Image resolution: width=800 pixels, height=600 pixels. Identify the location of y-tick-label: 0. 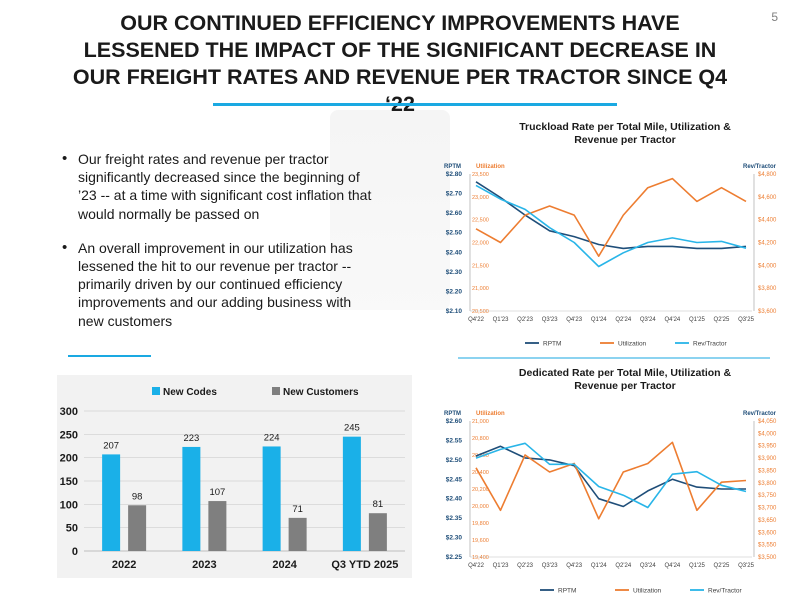
(75, 552).